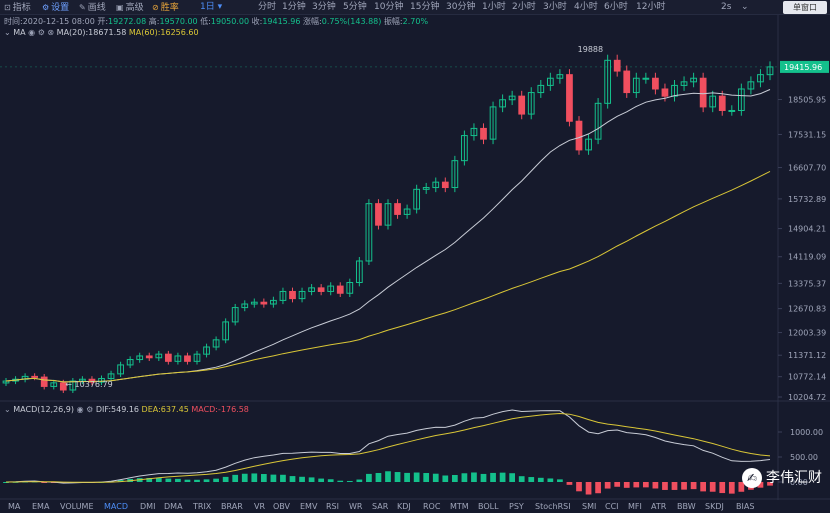 The height and width of the screenshot is (513, 830). I want to click on interval-tab: 30分钟, so click(461, 7).